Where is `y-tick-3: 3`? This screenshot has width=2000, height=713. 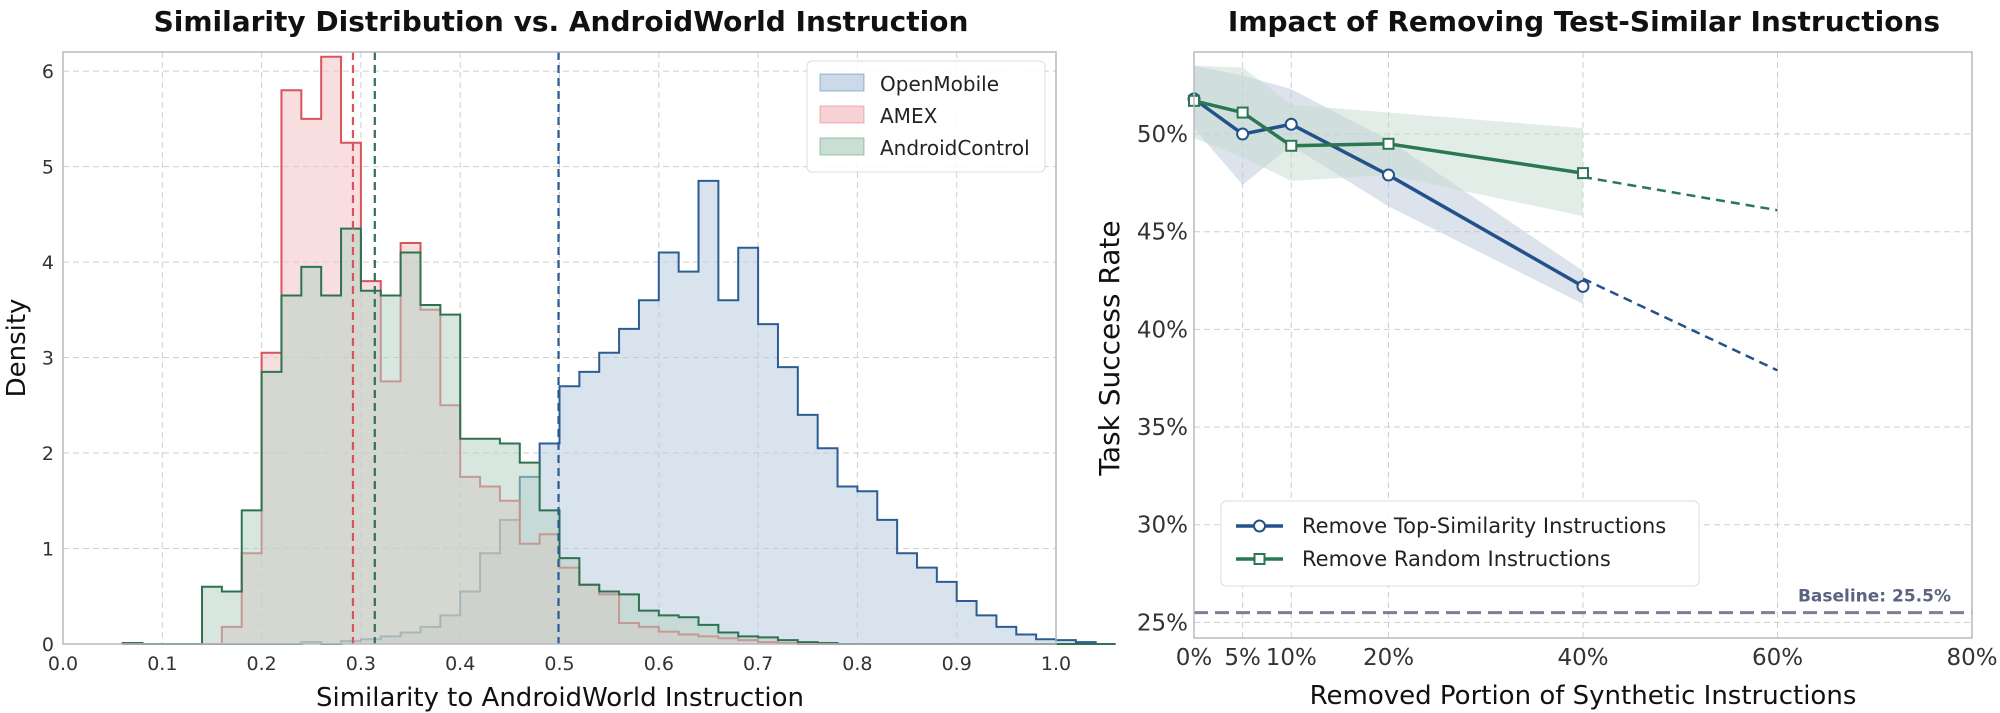 y-tick-3: 3 is located at coordinates (48, 359).